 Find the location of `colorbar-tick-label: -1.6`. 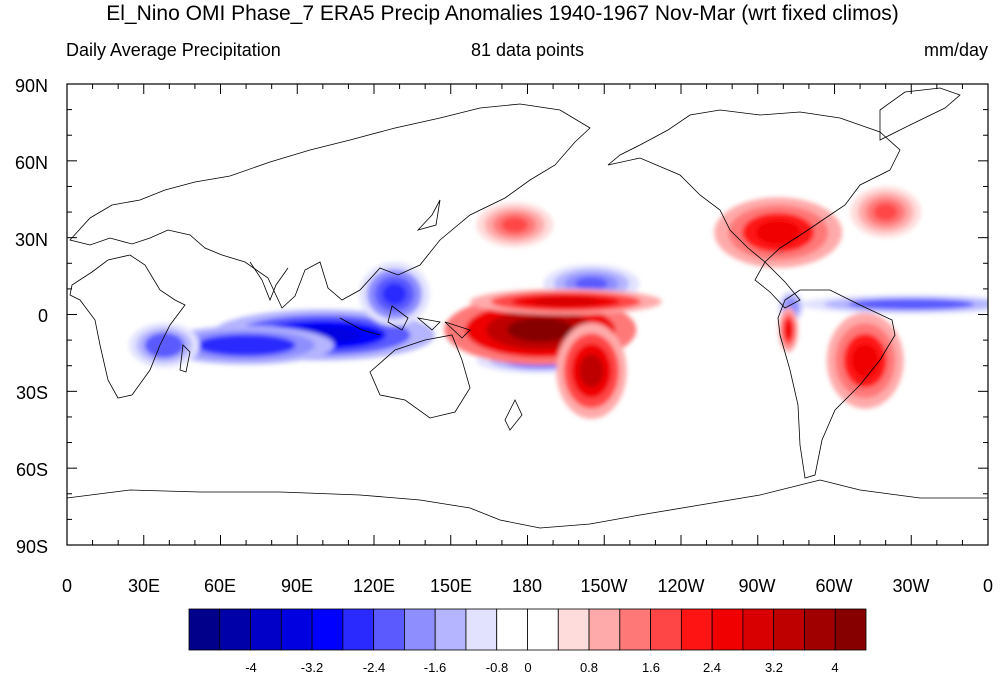

colorbar-tick-label: -1.6 is located at coordinates (435, 667).